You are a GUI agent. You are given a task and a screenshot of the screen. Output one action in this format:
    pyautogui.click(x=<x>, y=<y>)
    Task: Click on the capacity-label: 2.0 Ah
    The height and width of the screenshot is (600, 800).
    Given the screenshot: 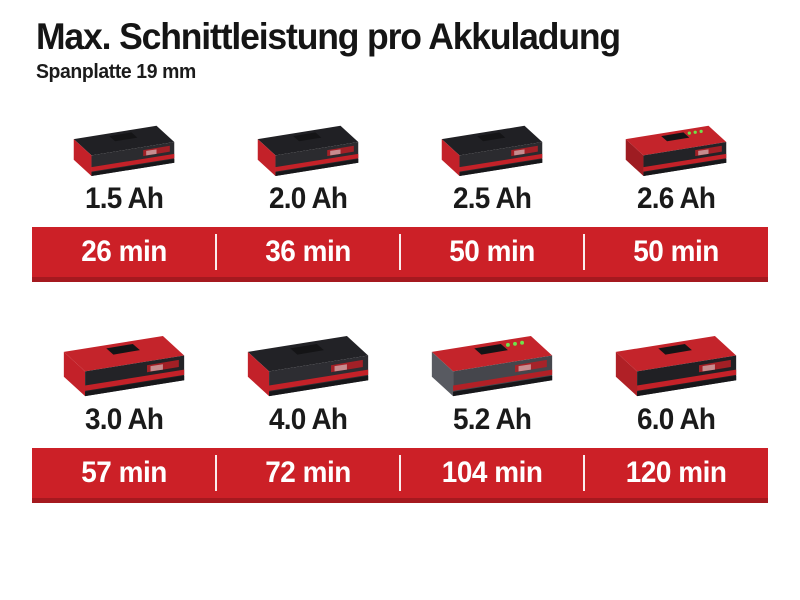 What is the action you would take?
    pyautogui.click(x=308, y=198)
    